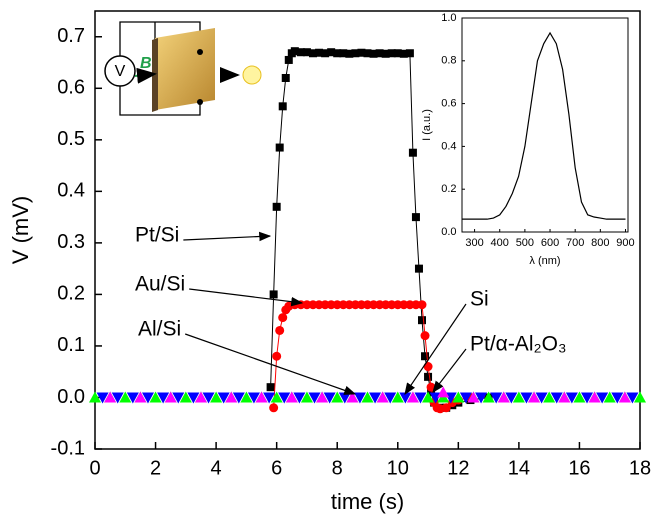  Describe the element at coordinates (71, 139) in the screenshot. I see `y-tick-label: 0.5` at that location.